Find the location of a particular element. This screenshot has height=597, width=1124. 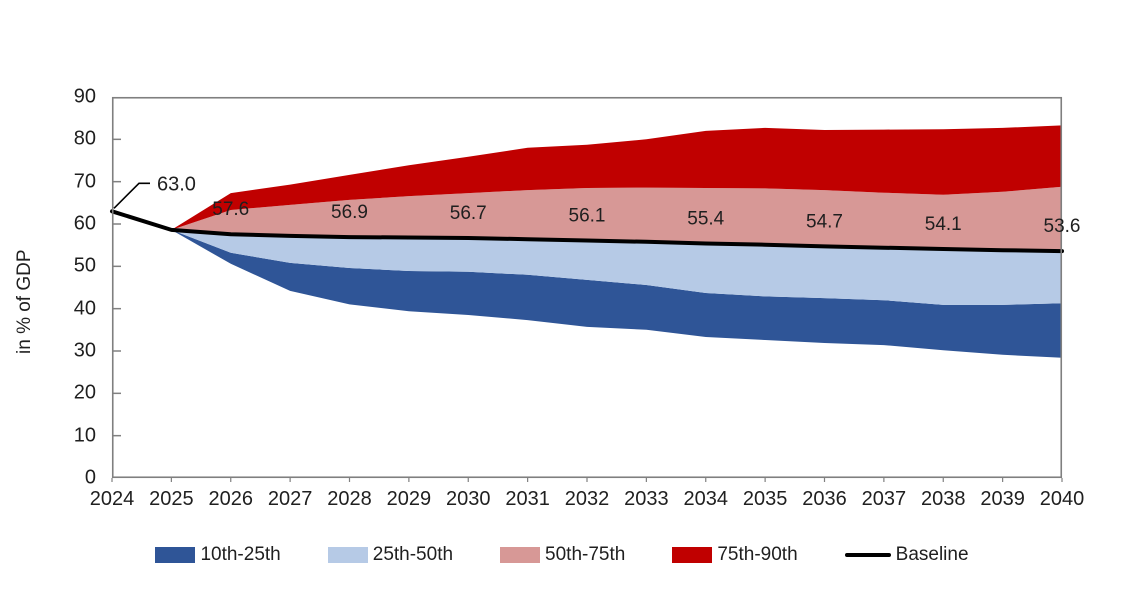

x-tick-label: 2034 is located at coordinates (706, 499).